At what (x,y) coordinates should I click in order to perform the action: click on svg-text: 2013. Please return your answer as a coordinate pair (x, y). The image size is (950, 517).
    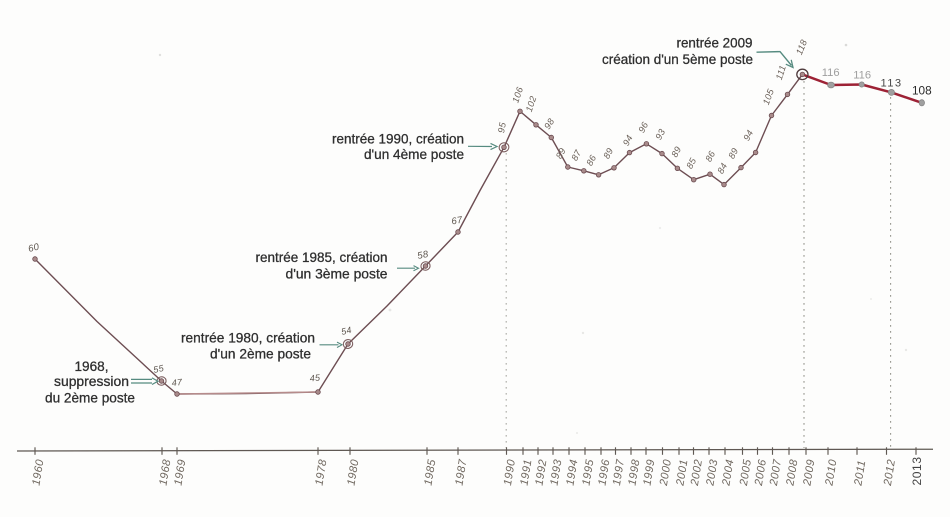
    Looking at the image, I should click on (917, 470).